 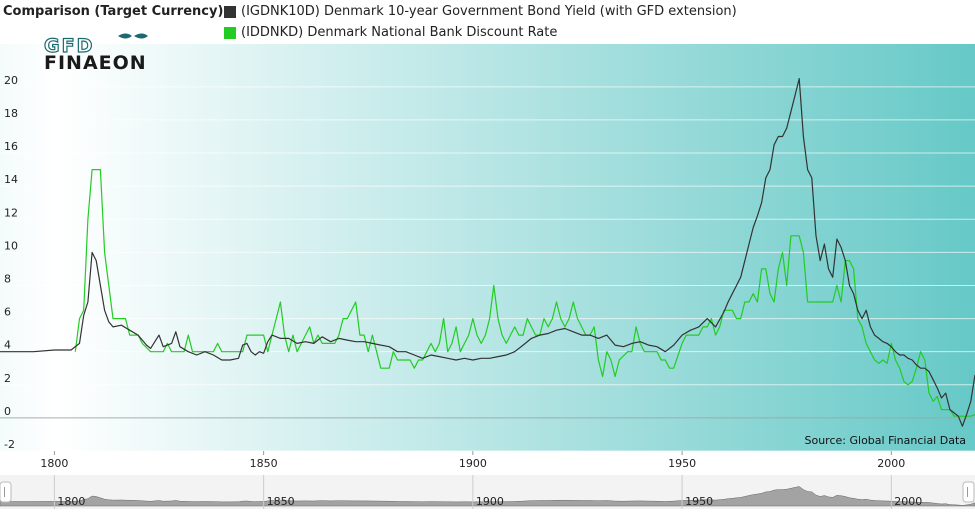 What do you see at coordinates (682, 463) in the screenshot?
I see `x-tick-label: 1950` at bounding box center [682, 463].